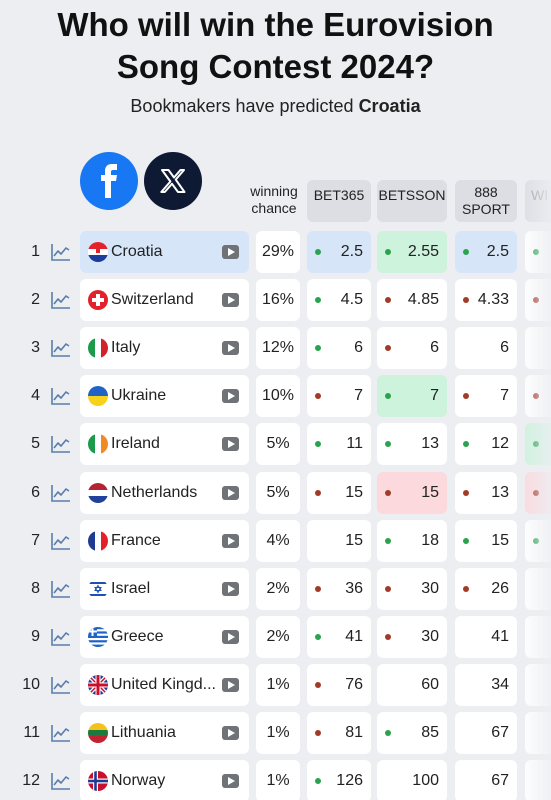 The height and width of the screenshot is (800, 551). Describe the element at coordinates (164, 252) in the screenshot. I see `country-cell: Croatia` at that location.